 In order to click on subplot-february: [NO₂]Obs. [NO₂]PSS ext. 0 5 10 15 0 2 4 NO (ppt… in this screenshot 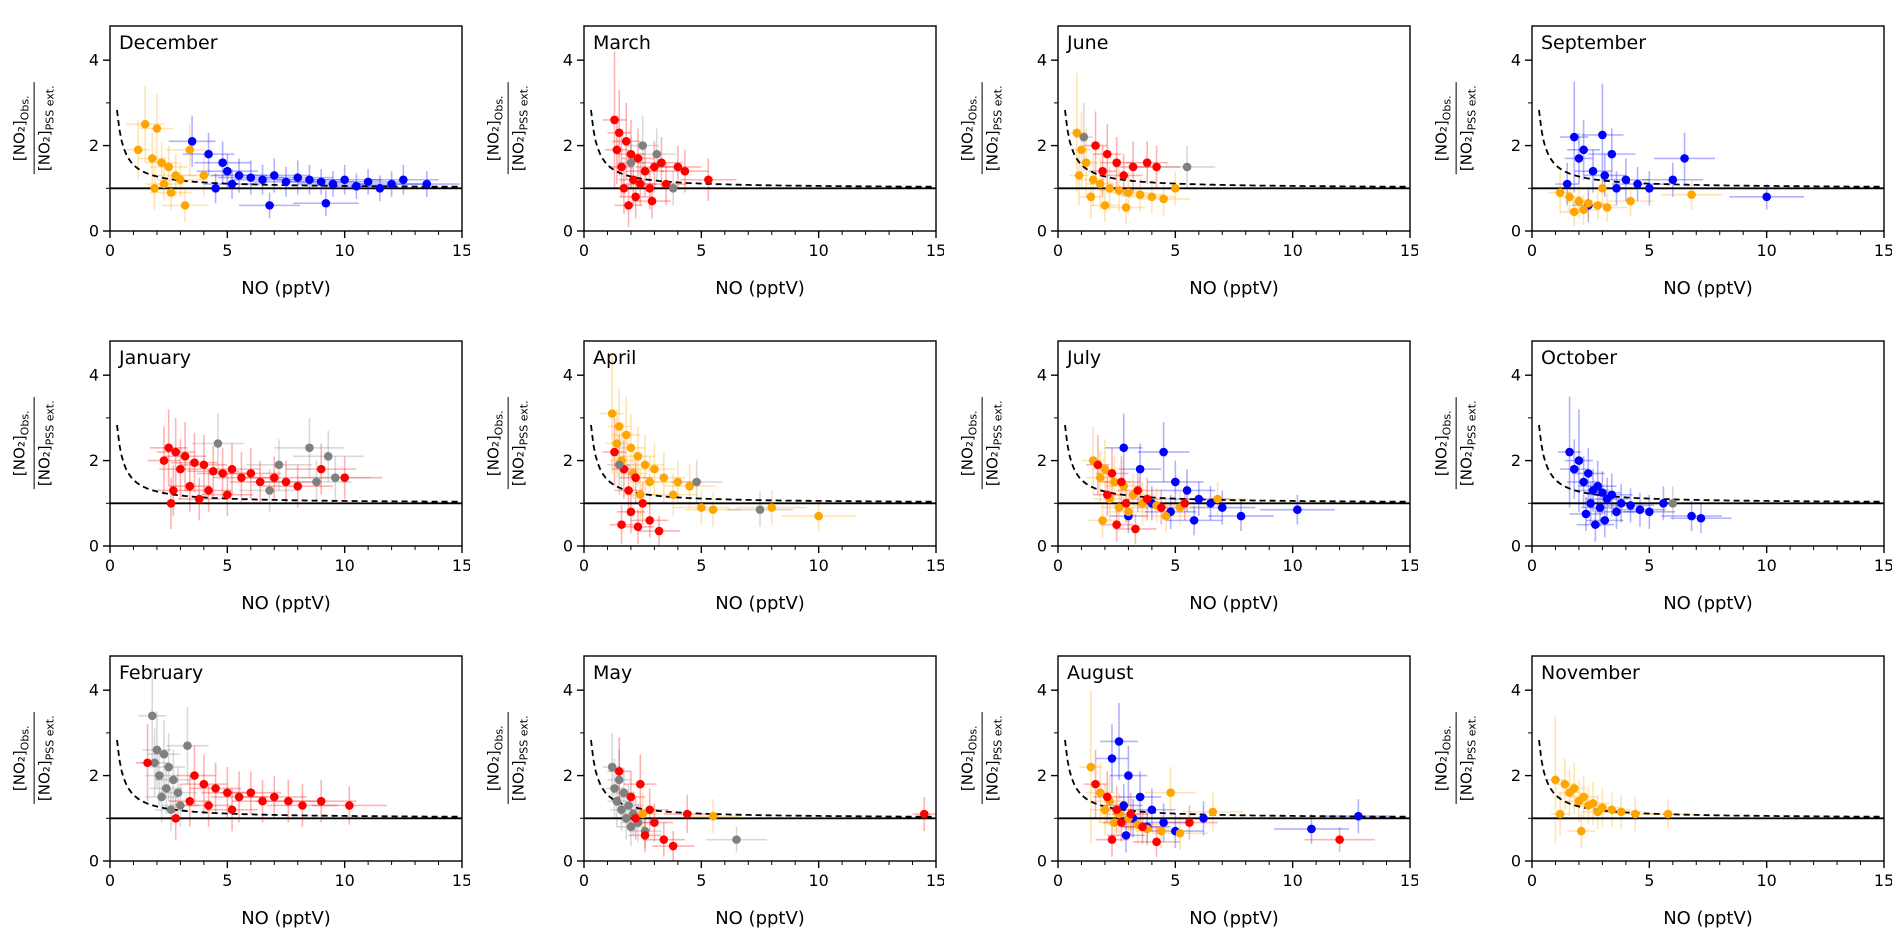, I will do `click(239, 787)`.